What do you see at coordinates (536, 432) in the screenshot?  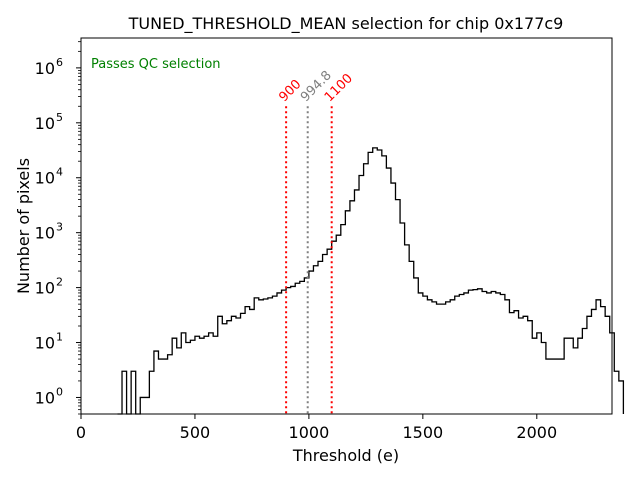 I see `x-tick-label-4: 2000` at bounding box center [536, 432].